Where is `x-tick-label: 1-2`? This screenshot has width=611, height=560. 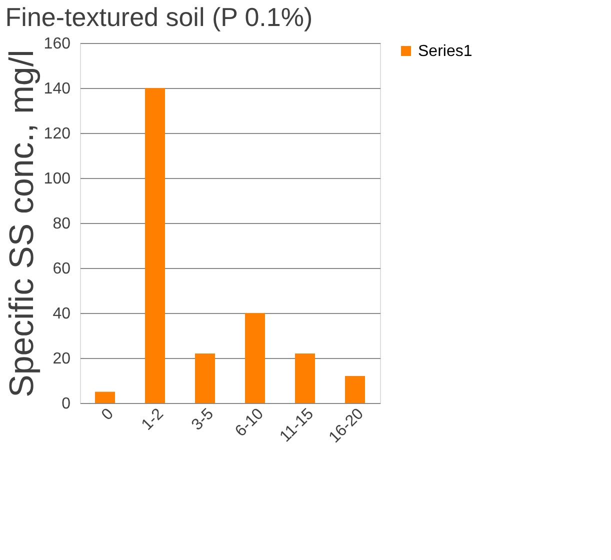
x-tick-label: 1-2 is located at coordinates (153, 419).